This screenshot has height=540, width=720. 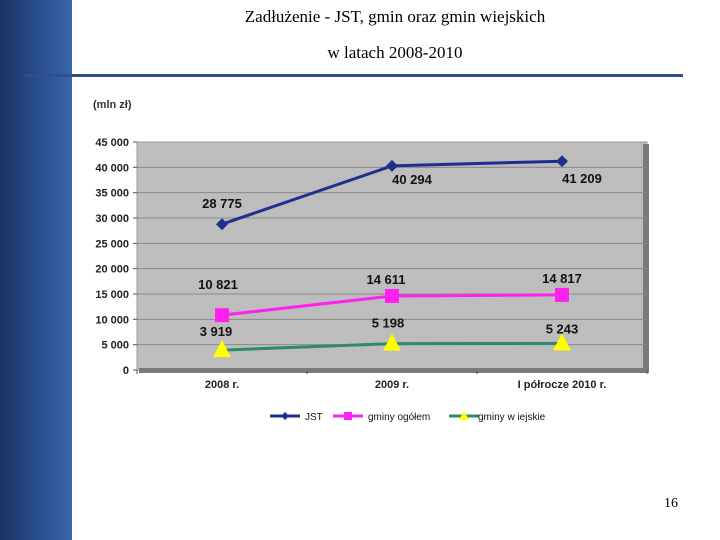 What do you see at coordinates (562, 278) in the screenshot?
I see `data-label: 14 817` at bounding box center [562, 278].